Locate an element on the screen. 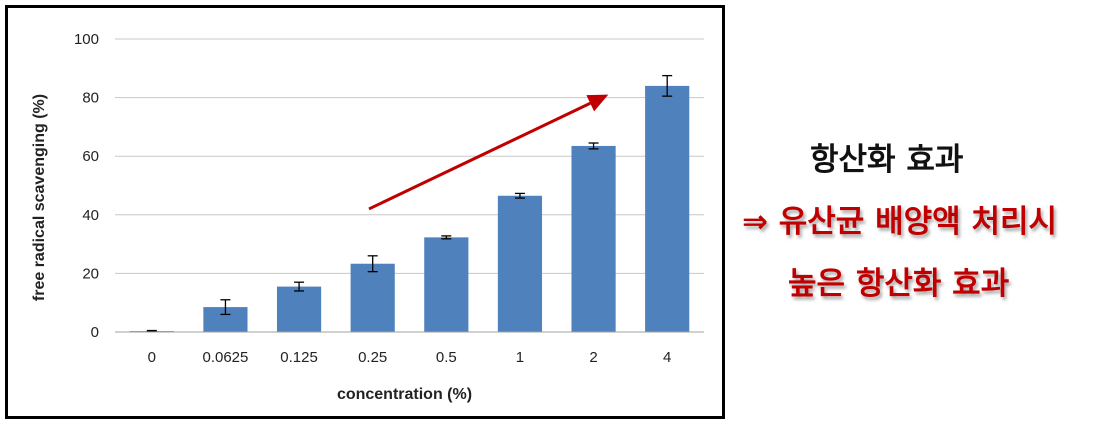 This screenshot has height=426, width=1118. y-tick-label: 0 is located at coordinates (95, 332).